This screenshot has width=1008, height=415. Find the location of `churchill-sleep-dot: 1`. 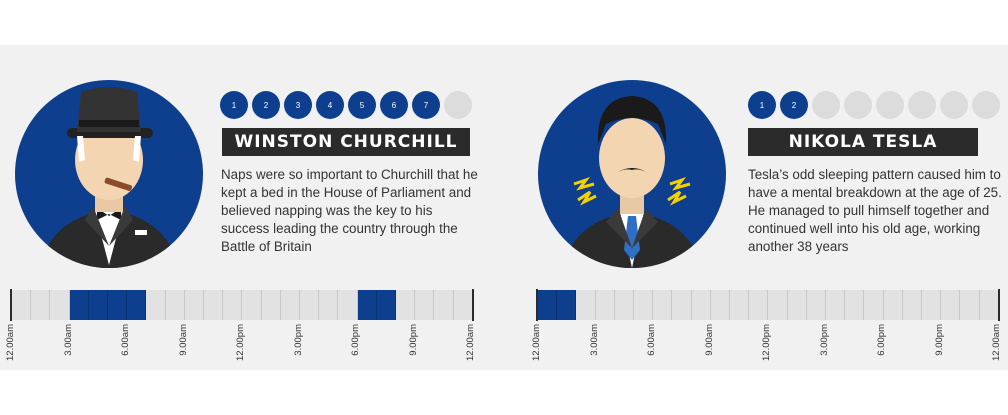

churchill-sleep-dot: 1 is located at coordinates (234, 105).